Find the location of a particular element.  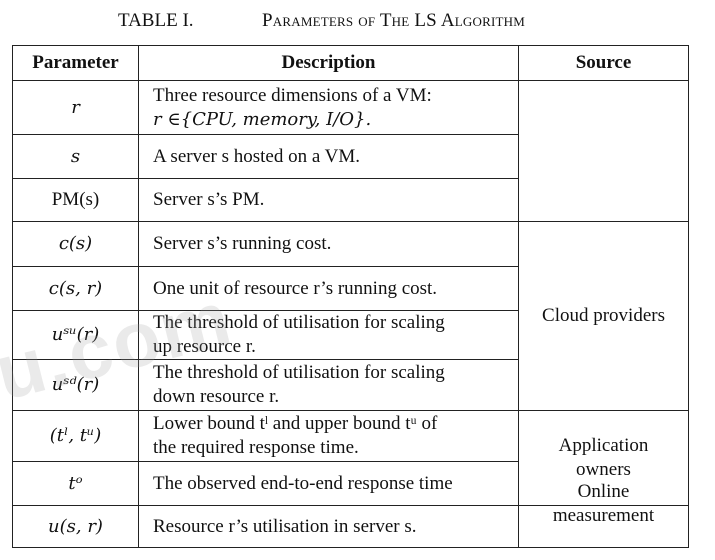

source-label: owners is located at coordinates (603, 469).